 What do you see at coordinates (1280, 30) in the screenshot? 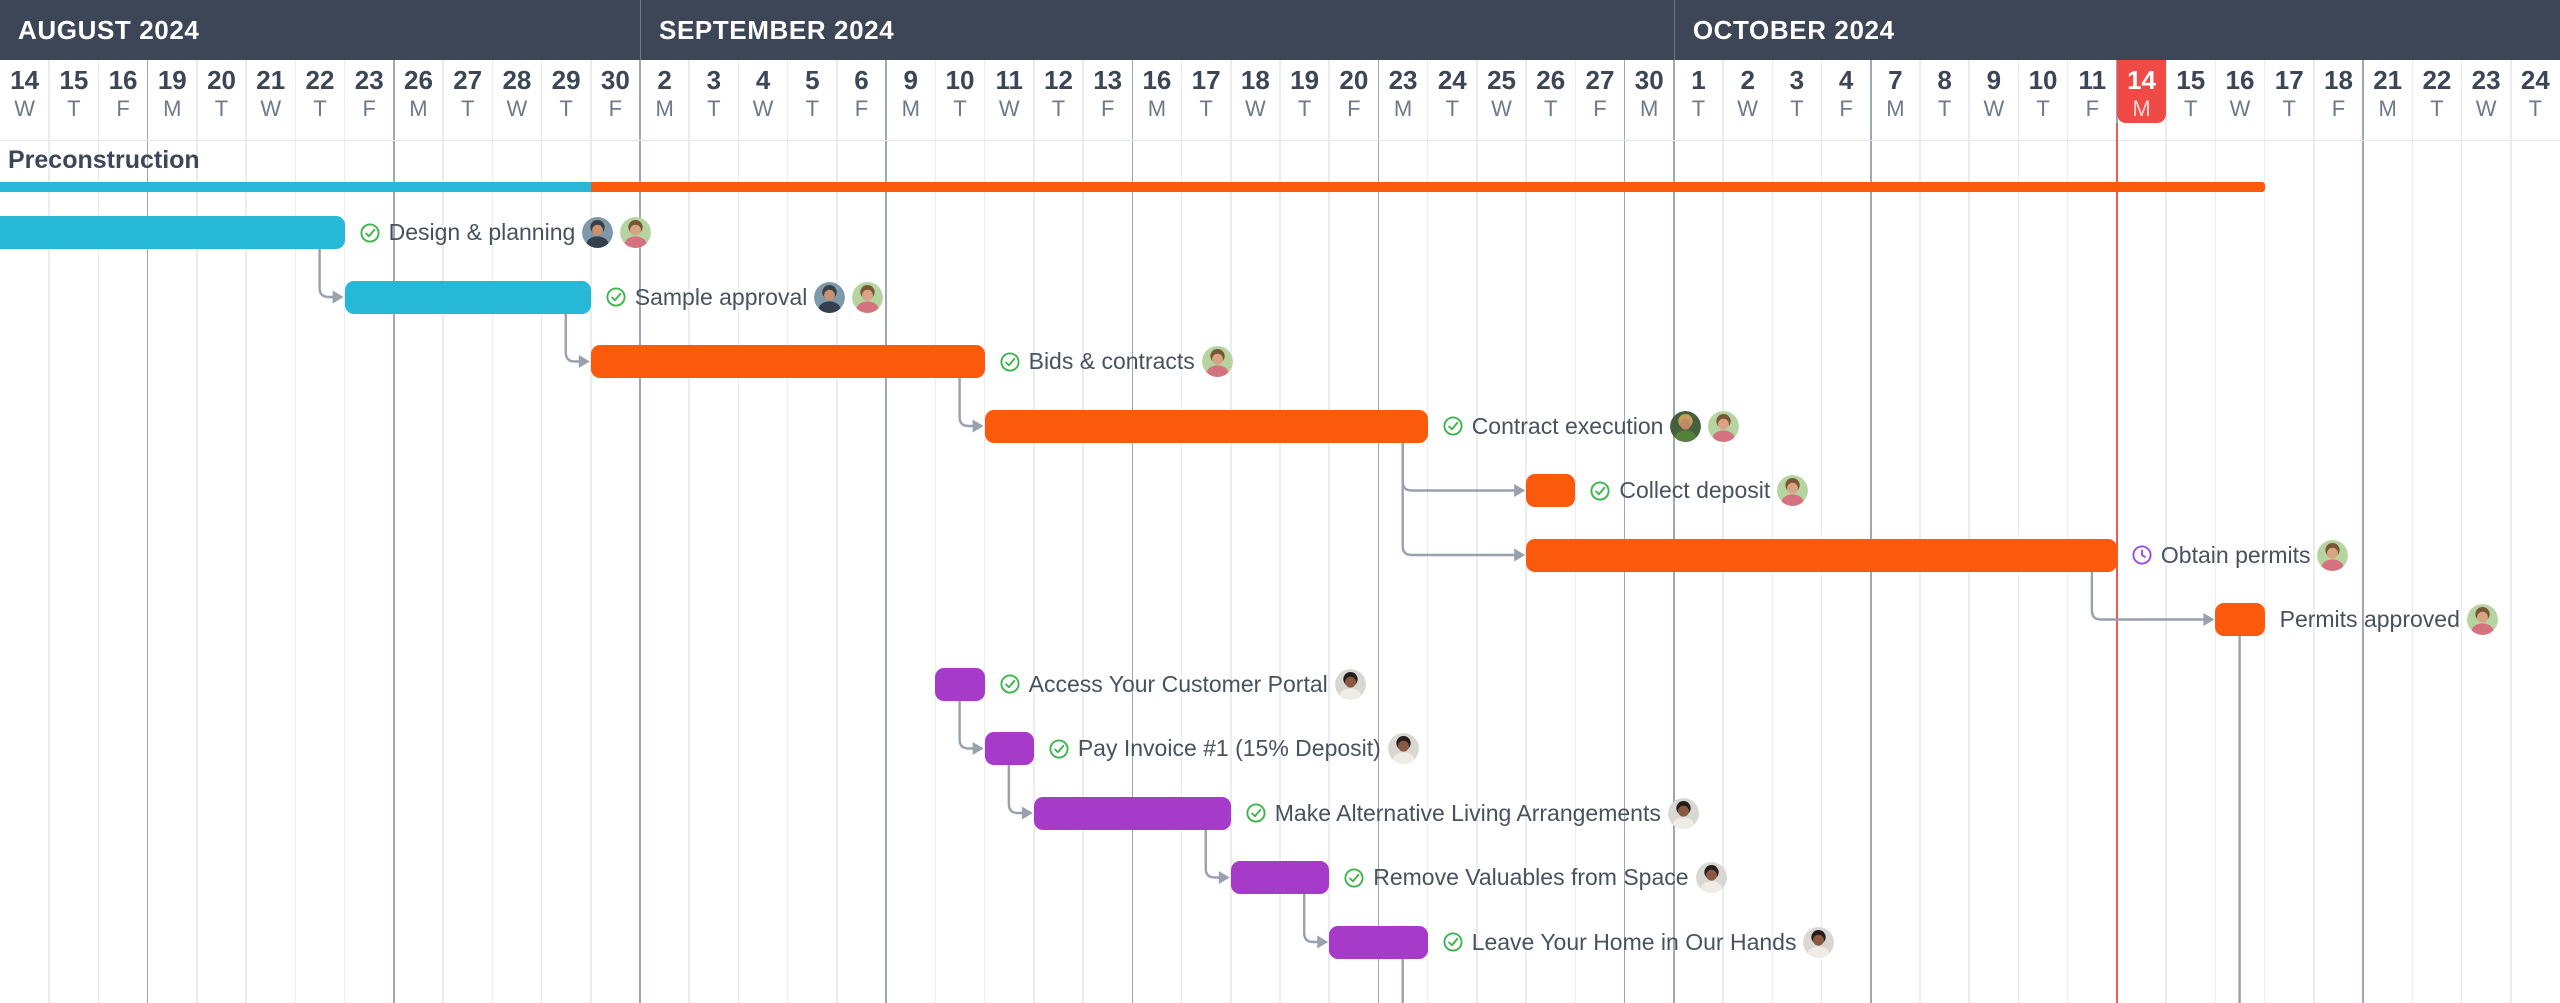
I see `timeline-month-header: AUGUST 2024 SEPTEMBER 2024 OCTOBER 2024` at bounding box center [1280, 30].